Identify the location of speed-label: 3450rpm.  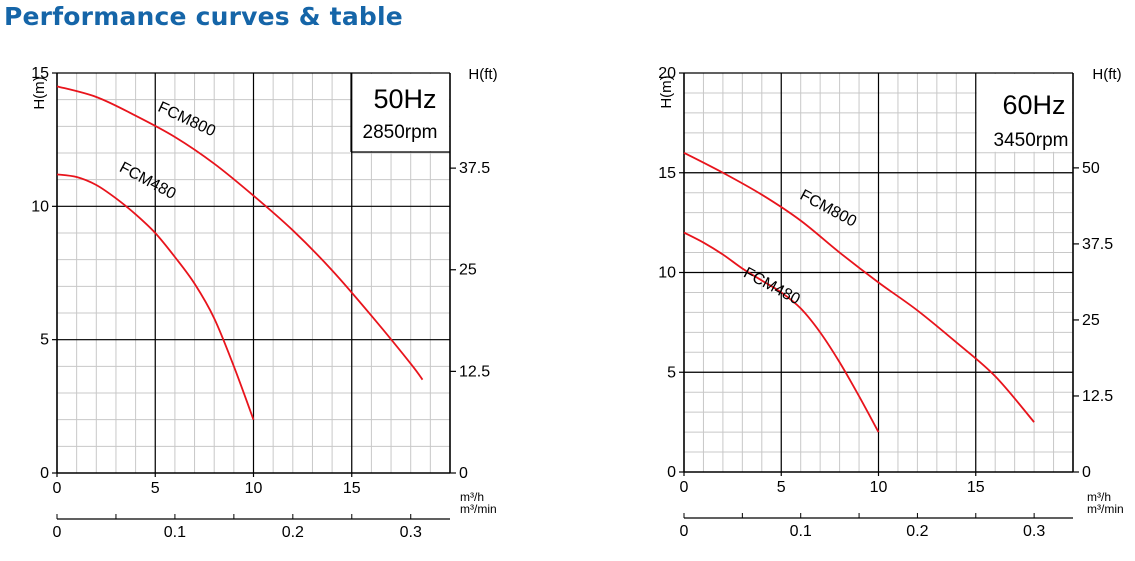
(1031, 140).